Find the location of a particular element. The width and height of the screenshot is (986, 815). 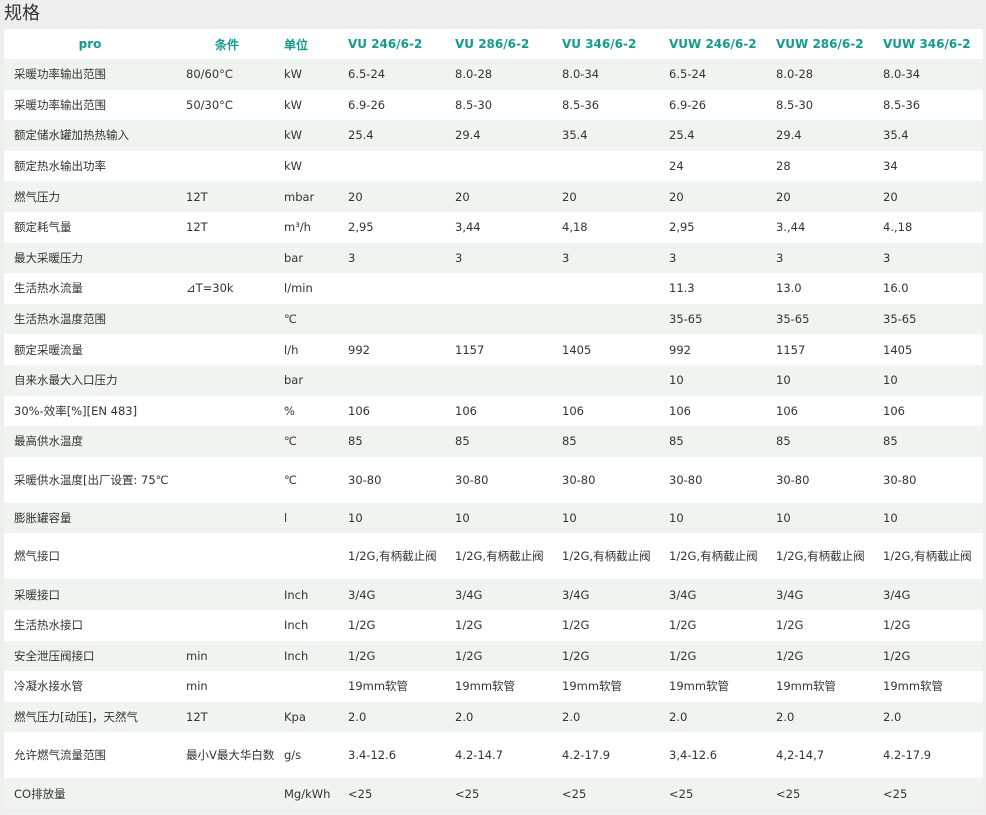

spec-name-cell: 生活热水接口 is located at coordinates (48, 625).